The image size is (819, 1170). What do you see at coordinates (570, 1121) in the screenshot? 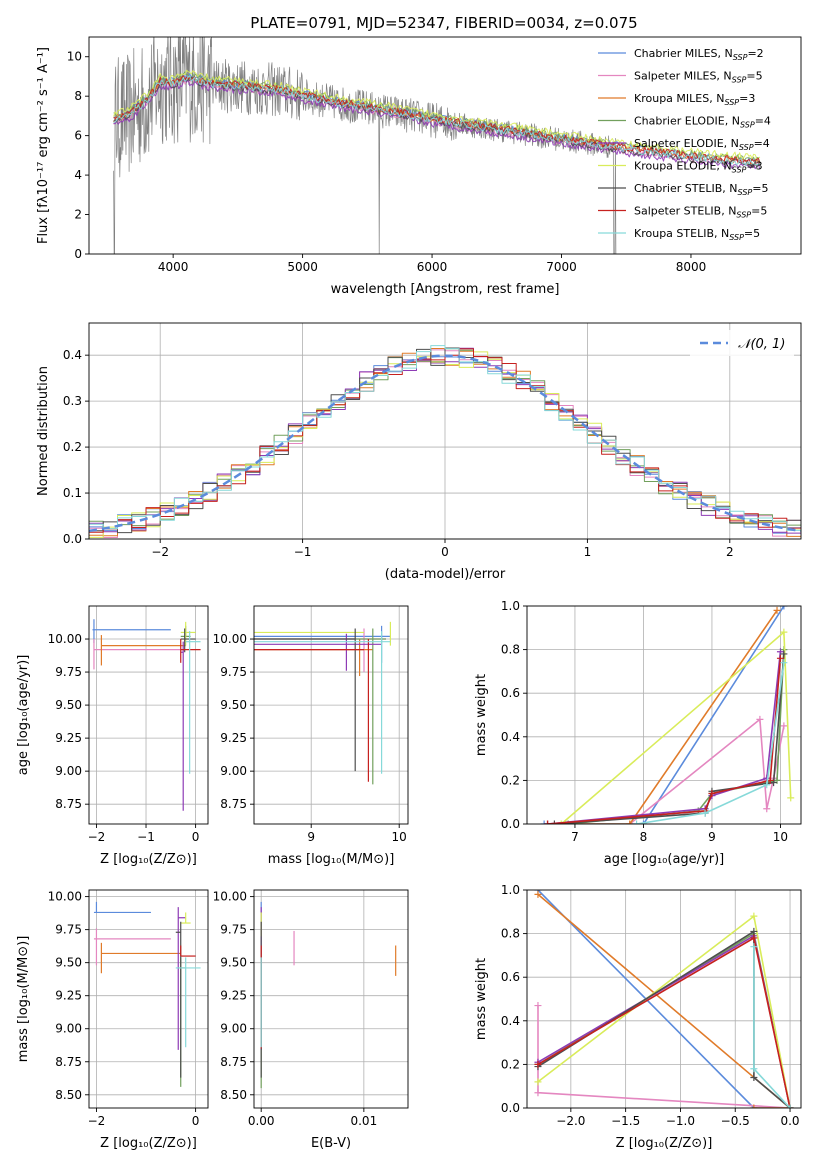
I see `x-tick-label: −2.0` at bounding box center [570, 1121].